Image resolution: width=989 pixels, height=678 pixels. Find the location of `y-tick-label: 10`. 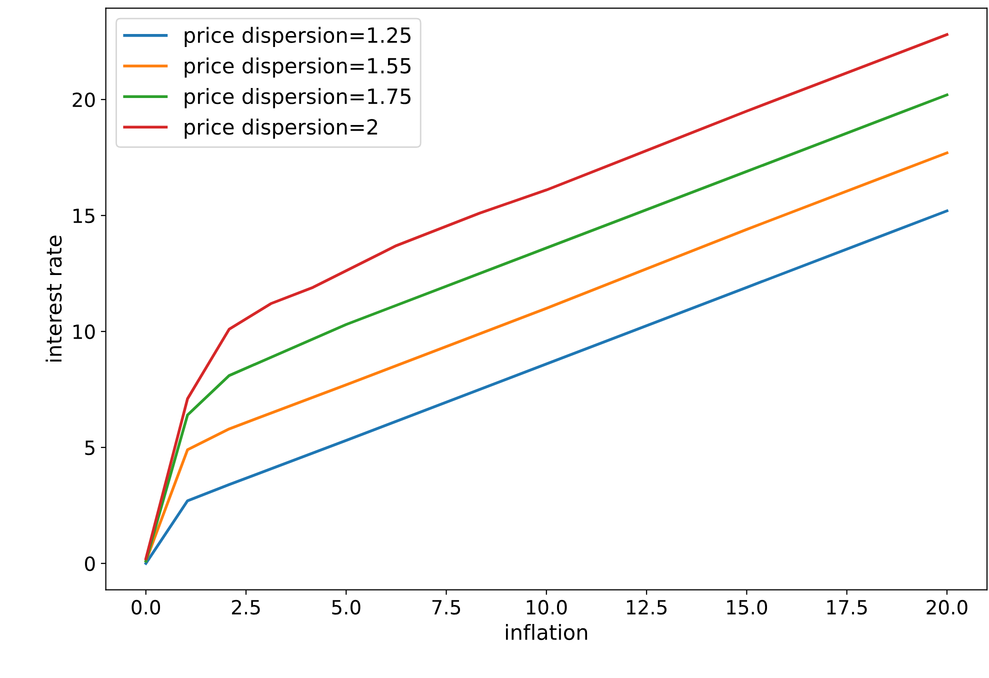

y-tick-label: 10 is located at coordinates (84, 332).